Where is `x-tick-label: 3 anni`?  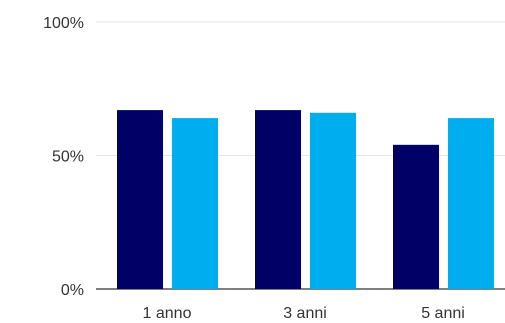
x-tick-label: 3 anni is located at coordinates (305, 313).